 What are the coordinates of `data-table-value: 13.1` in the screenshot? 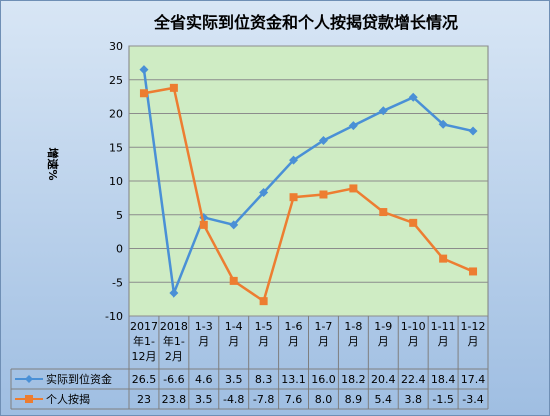 It's located at (293, 379).